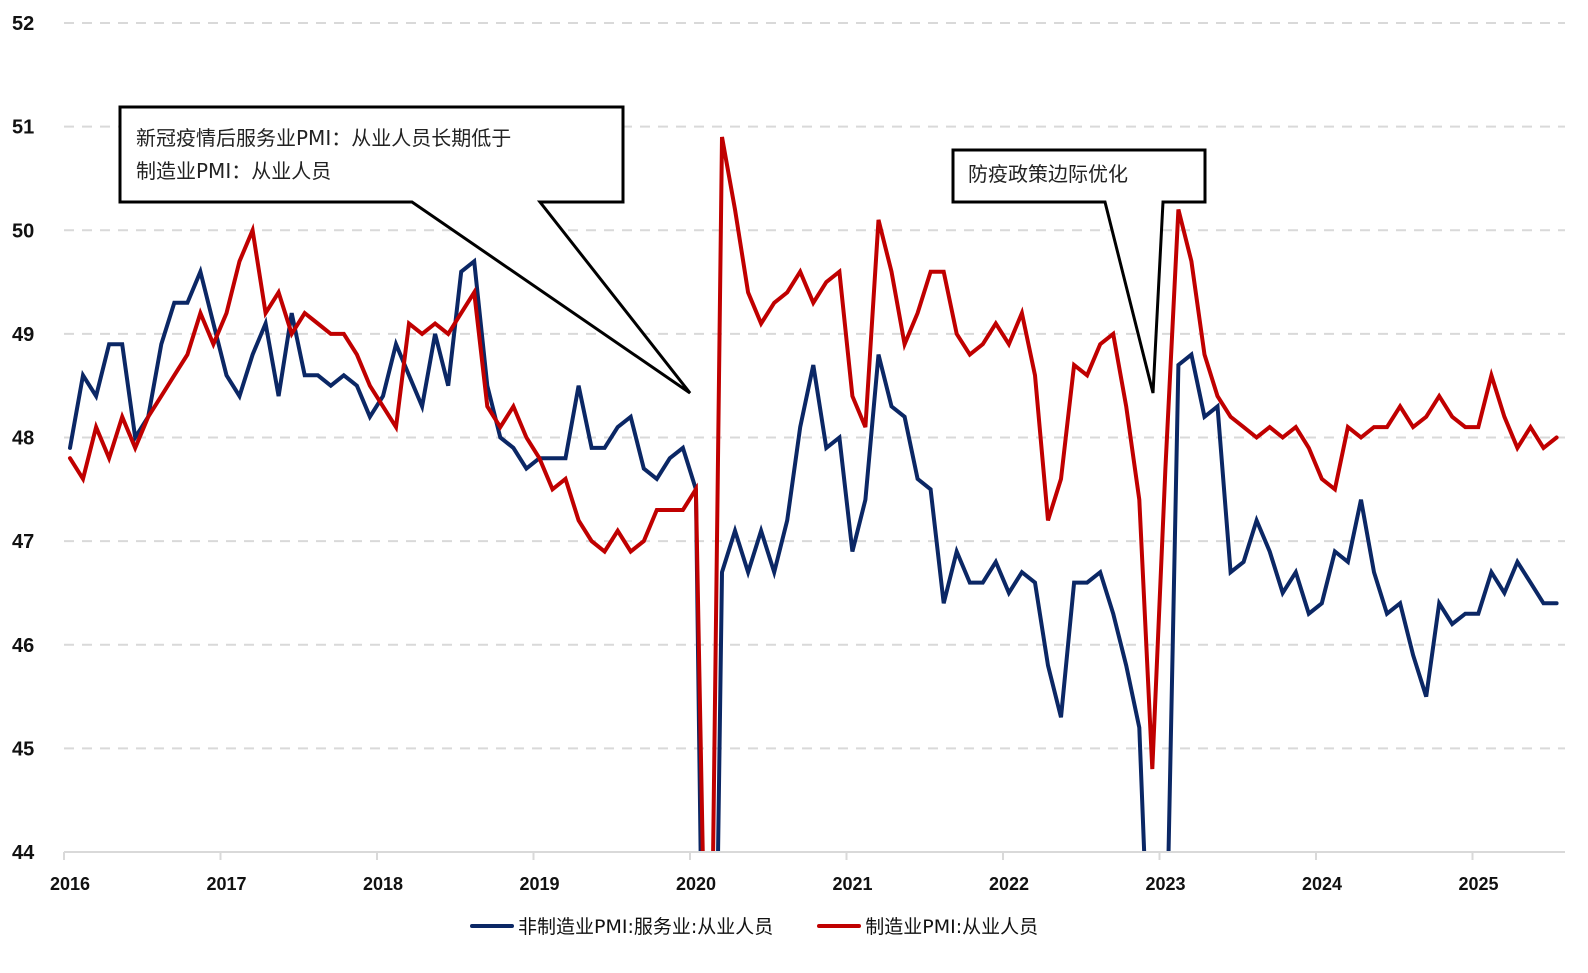 This screenshot has height=973, width=1588. What do you see at coordinates (23, 231) in the screenshot?
I see `y-tick-label: 50` at bounding box center [23, 231].